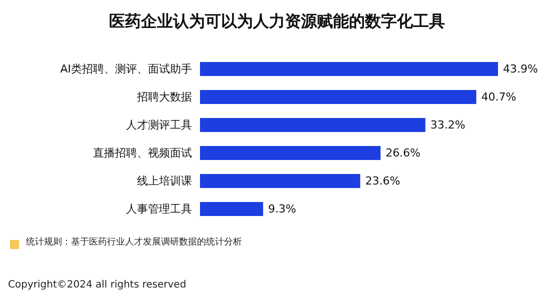 Image resolution: width=554 pixels, height=298 pixels. Describe the element at coordinates (126, 69) in the screenshot. I see `y-tick-label: AI类招聘、测评、面试助手` at that location.